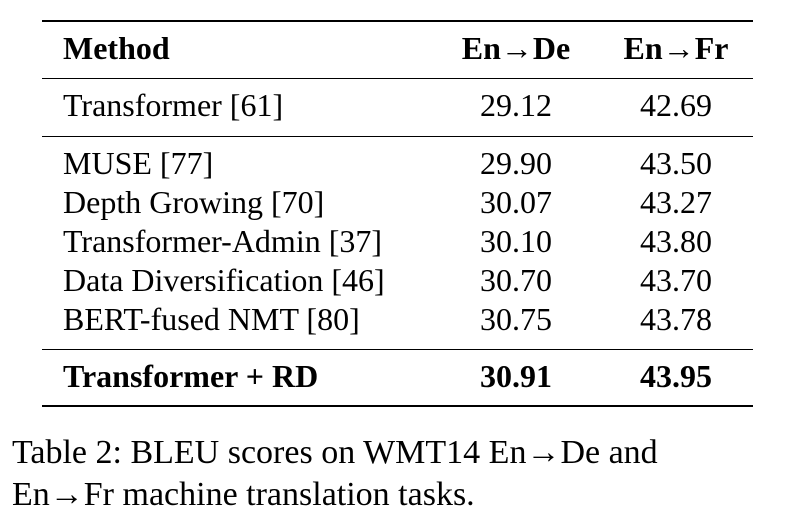 The width and height of the screenshot is (790, 530). What do you see at coordinates (516, 48) in the screenshot?
I see `header-en-de-label: En→De` at bounding box center [516, 48].